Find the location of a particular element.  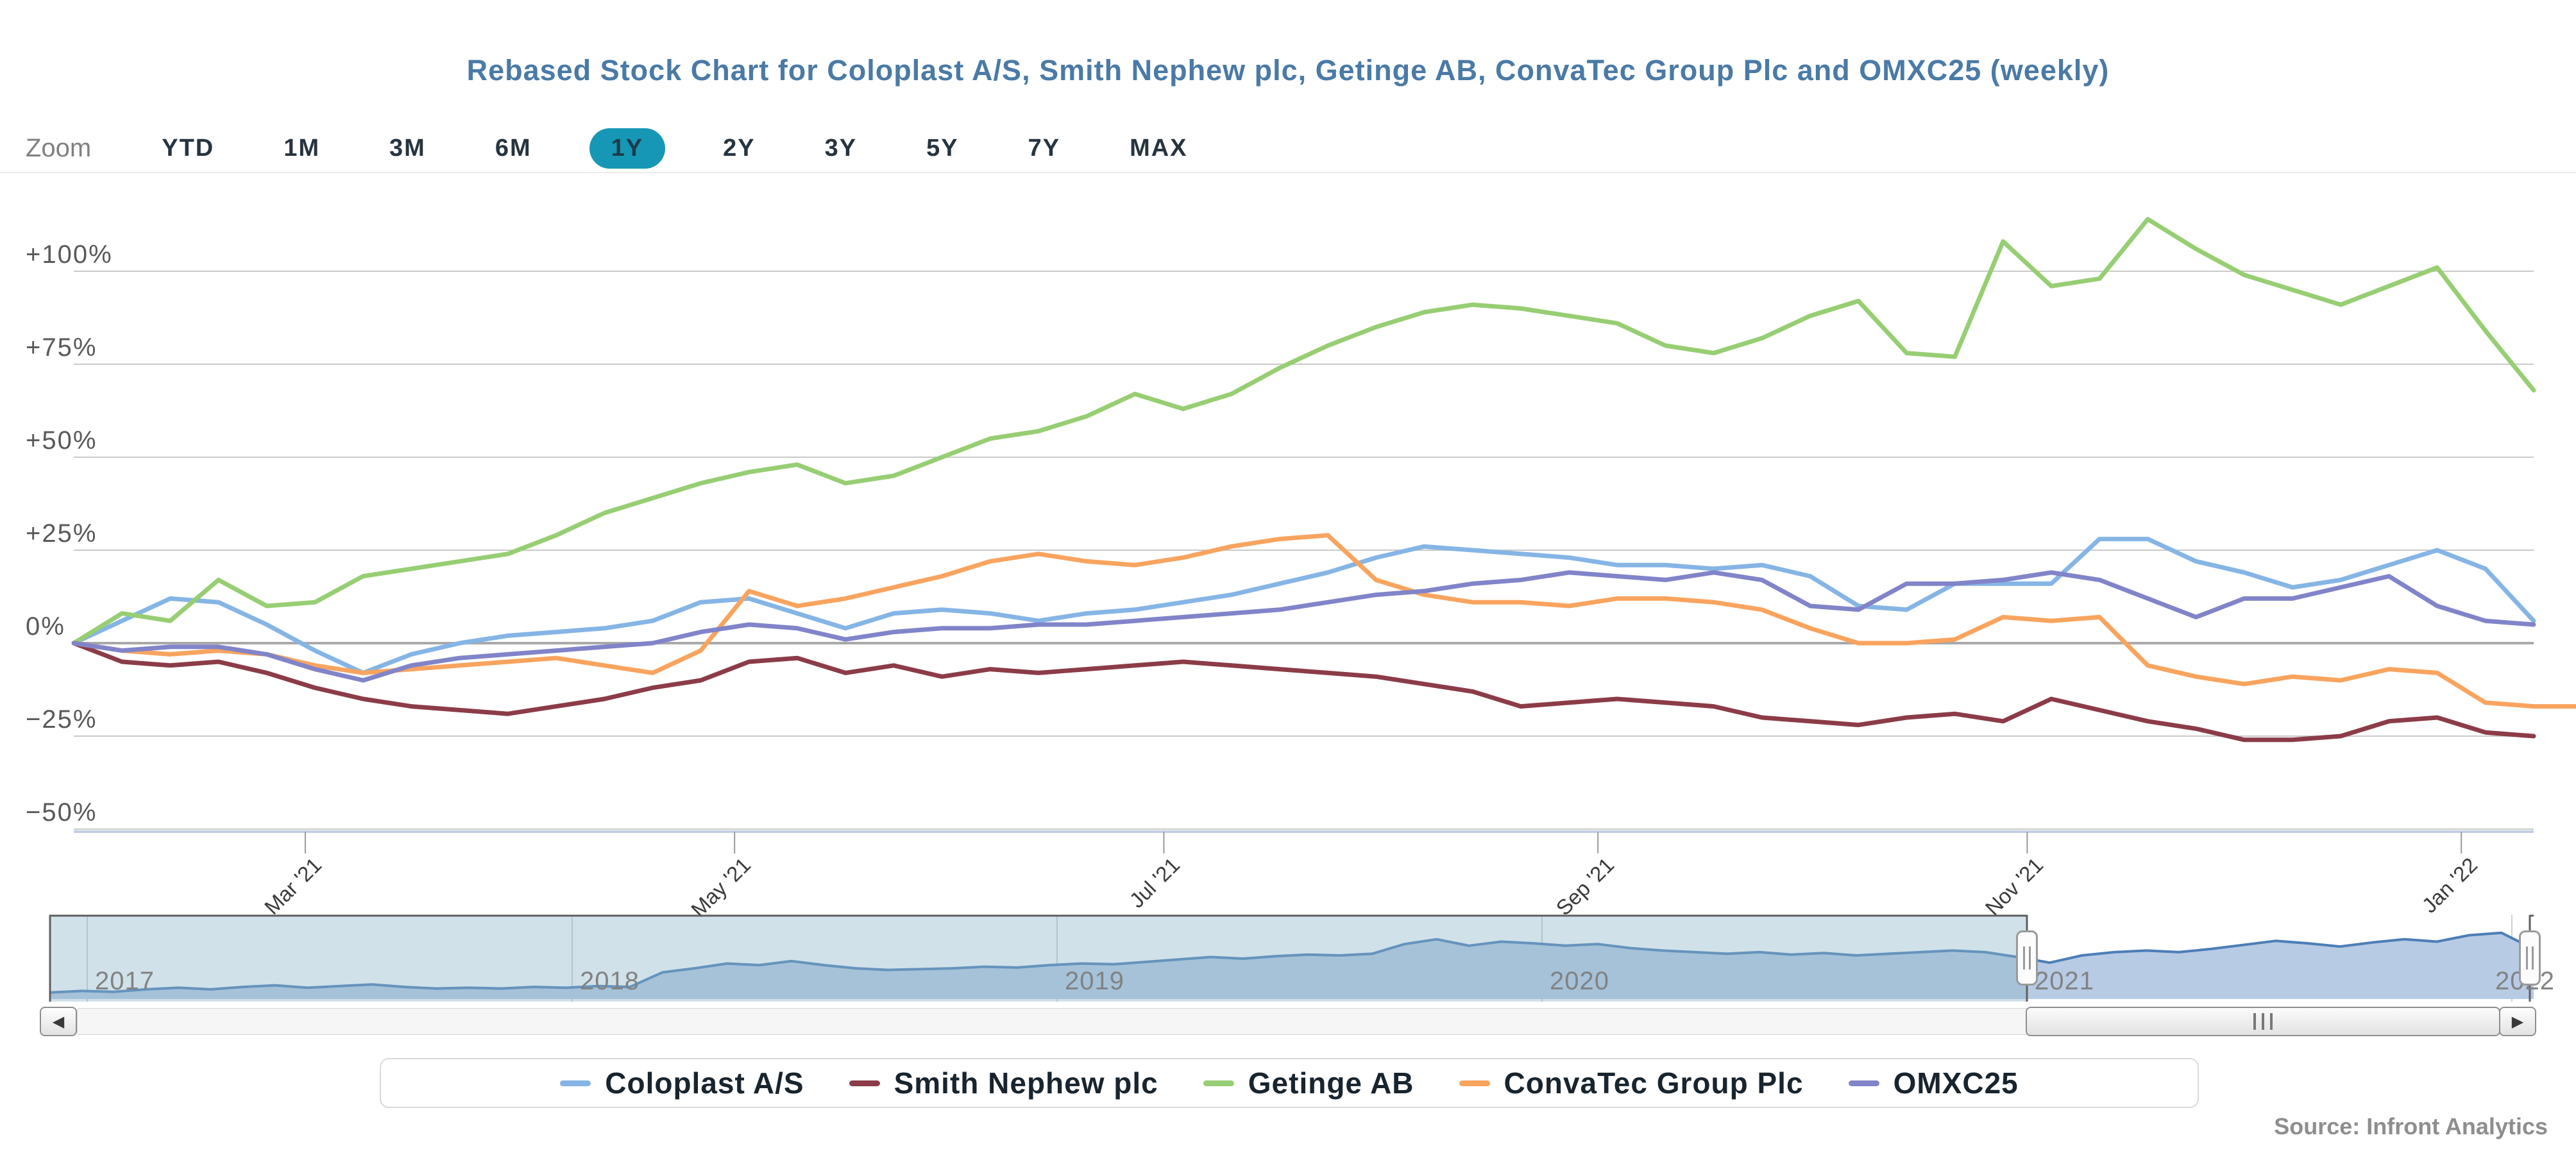

scrollbar-left-button: ◀ is located at coordinates (58, 1021).